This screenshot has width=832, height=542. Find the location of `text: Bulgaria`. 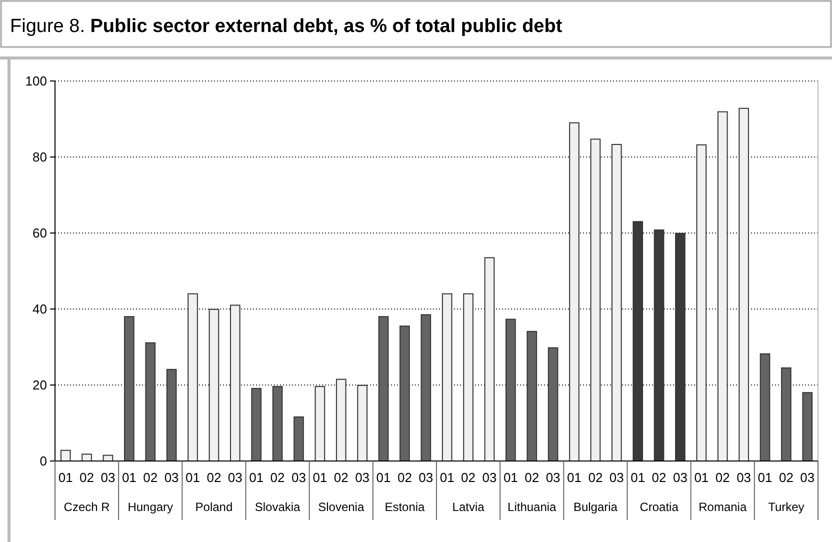

text: Bulgaria is located at coordinates (595, 507).